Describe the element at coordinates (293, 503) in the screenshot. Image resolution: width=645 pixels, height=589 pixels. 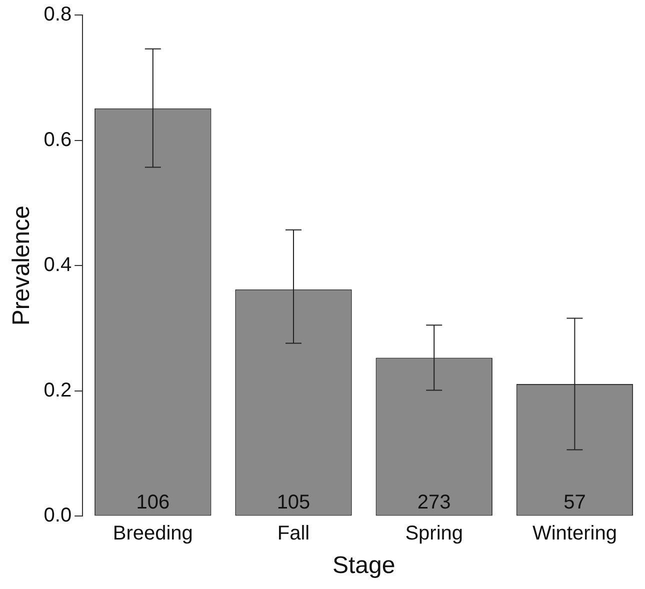
I see `annotation: 105` at that location.